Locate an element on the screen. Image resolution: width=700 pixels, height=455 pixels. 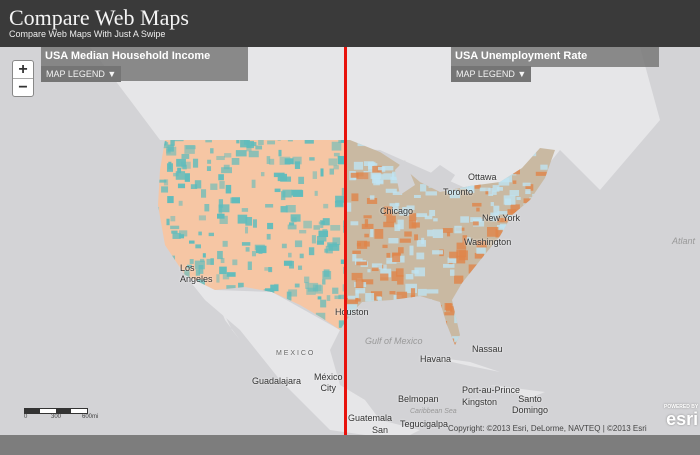
label-belmopan: Belmopan is located at coordinates (418, 399).